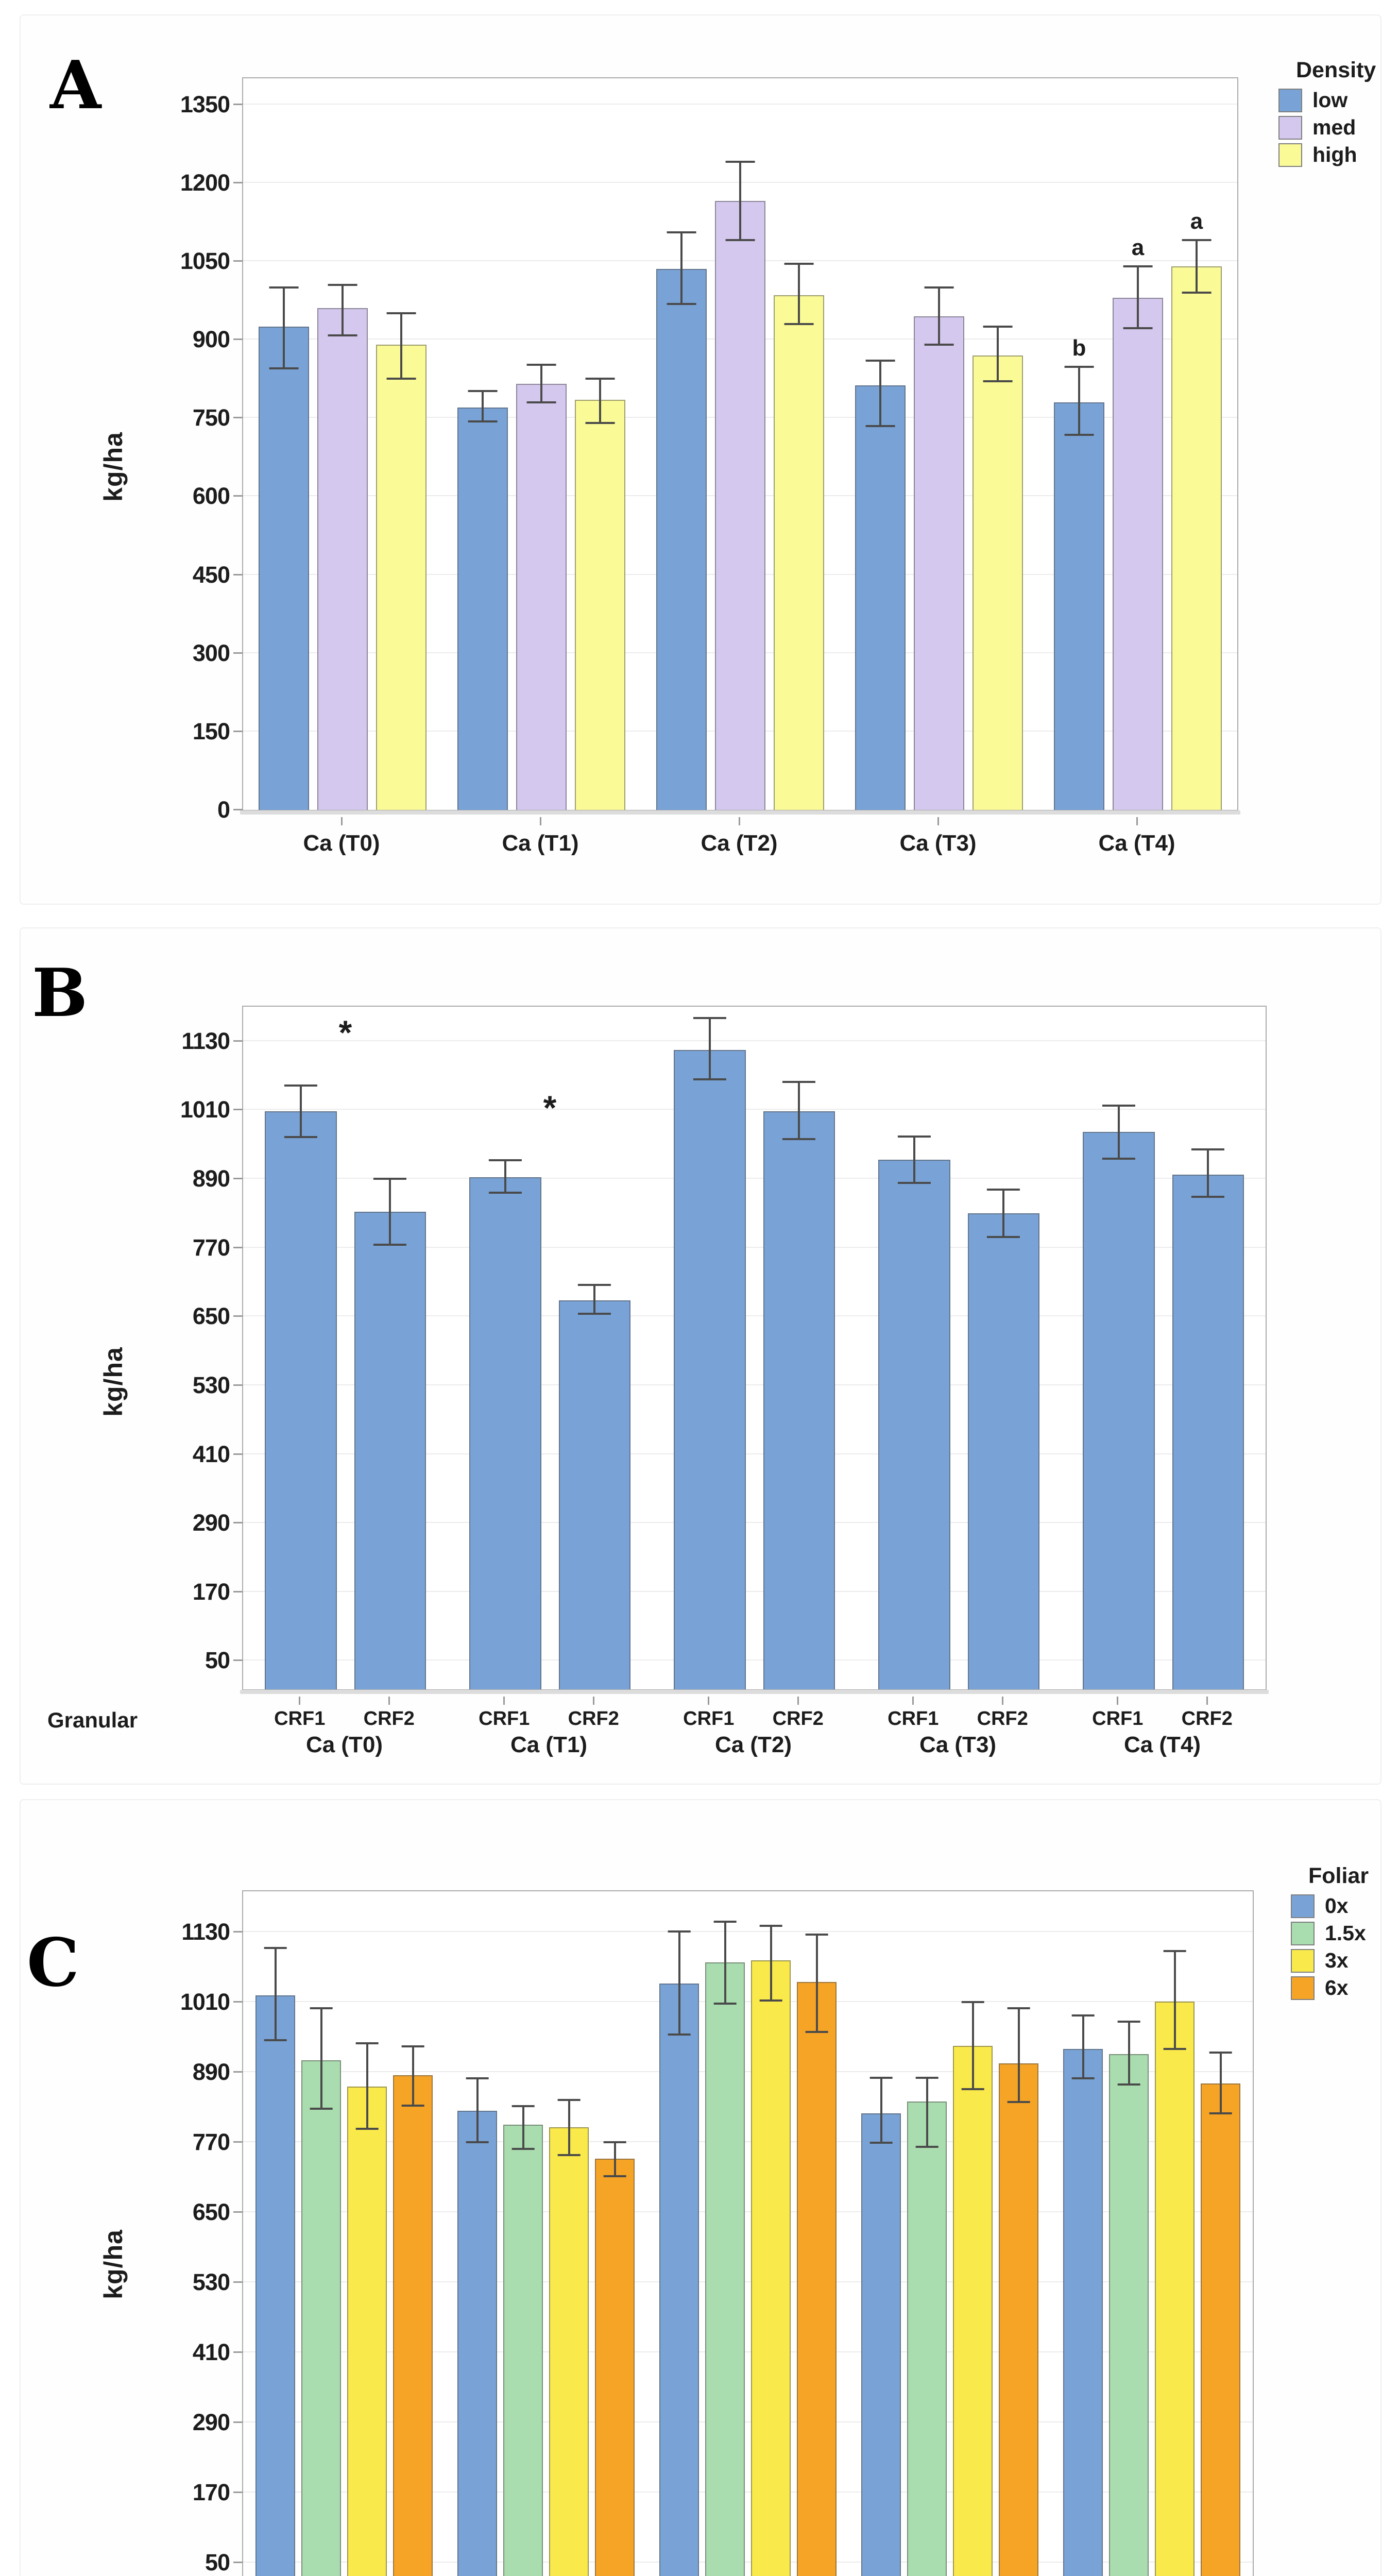 The image size is (1399, 2576). I want to click on bar-label-cell: CRF1, so click(709, 1713).